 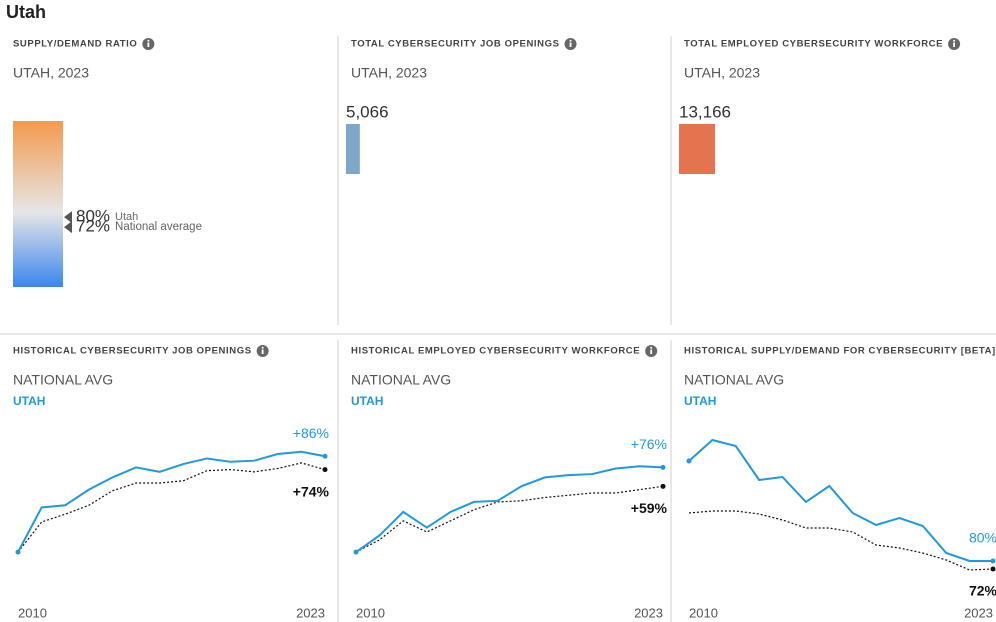 I want to click on end-label: 80%, so click(x=982, y=538).